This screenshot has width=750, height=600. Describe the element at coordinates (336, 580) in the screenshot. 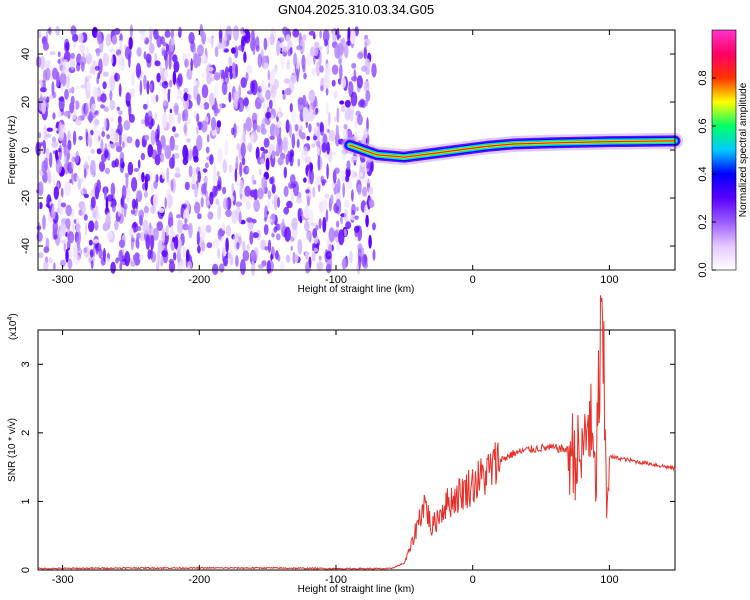

I see `x-tick-label: -100` at that location.